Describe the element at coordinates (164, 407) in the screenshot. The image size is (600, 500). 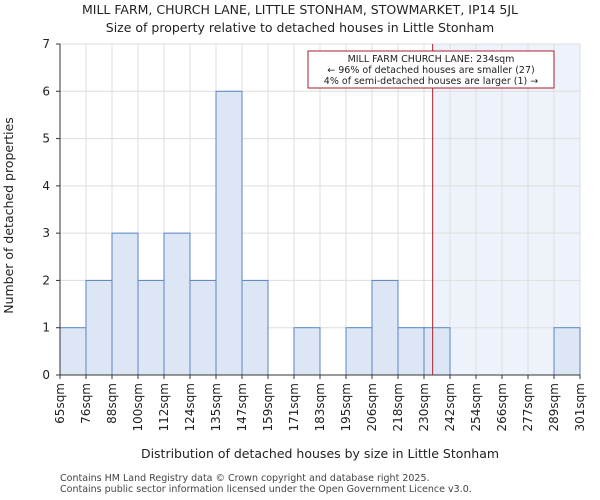
I see `x-tick-label-112sqm: 112sqm` at that location.